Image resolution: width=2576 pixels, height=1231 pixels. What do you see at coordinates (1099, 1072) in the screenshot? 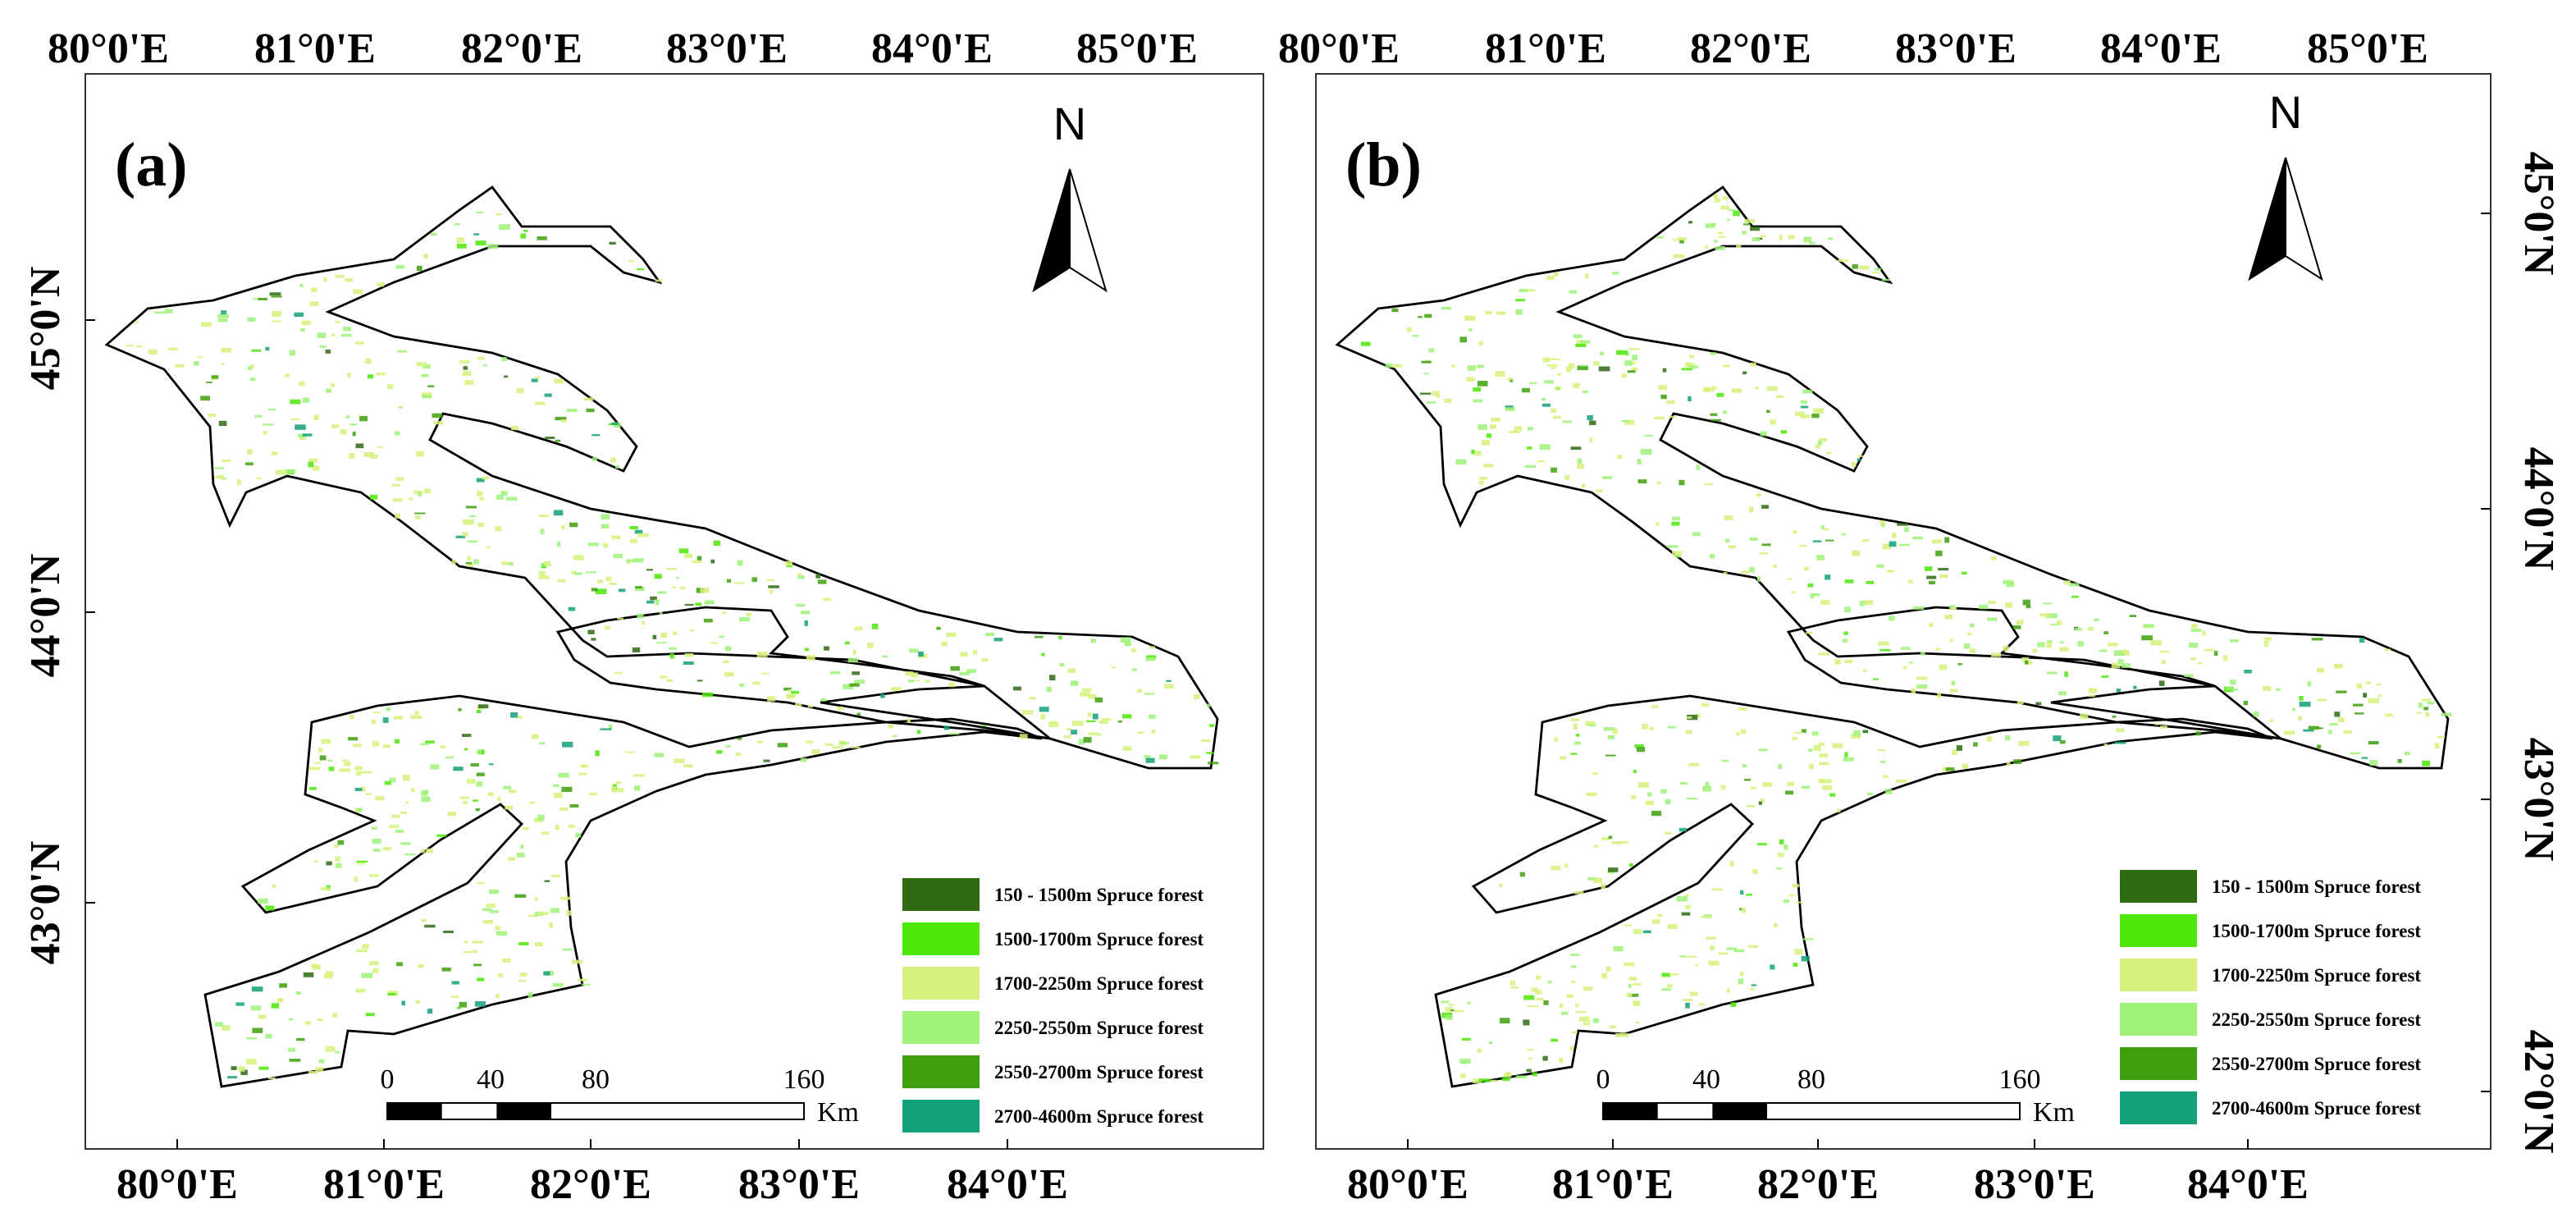
I see `legend-label: 2550-2700m Spruce forest` at bounding box center [1099, 1072].